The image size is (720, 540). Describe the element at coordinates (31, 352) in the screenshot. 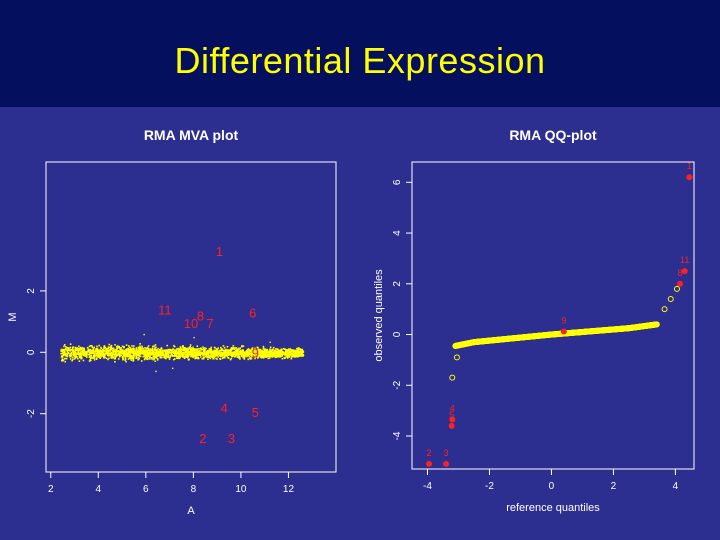

I see `y-tick-label: 0` at that location.